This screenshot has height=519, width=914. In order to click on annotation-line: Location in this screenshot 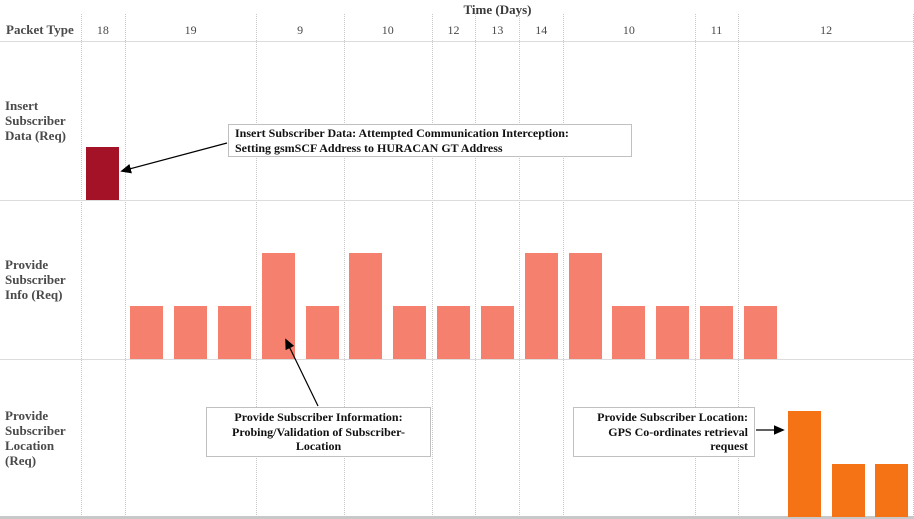, I will do `click(318, 446)`.